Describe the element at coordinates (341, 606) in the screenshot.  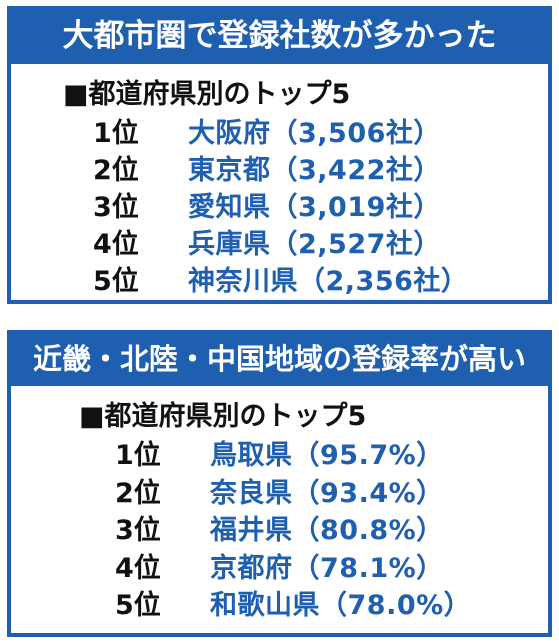
I see `rank-entry: 和歌山県（78.0%）` at that location.